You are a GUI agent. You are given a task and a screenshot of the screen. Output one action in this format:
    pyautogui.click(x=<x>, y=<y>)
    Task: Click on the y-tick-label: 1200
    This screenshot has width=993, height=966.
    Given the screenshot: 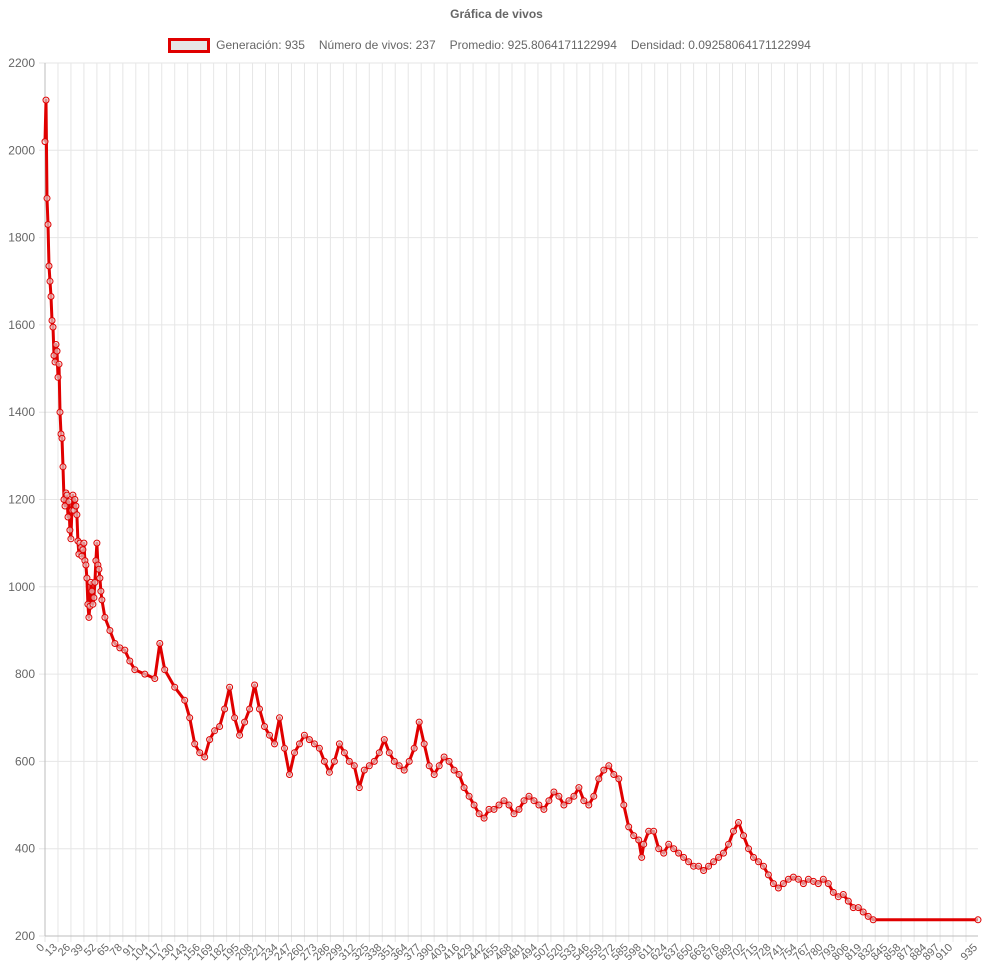 What is the action you would take?
    pyautogui.click(x=21, y=500)
    